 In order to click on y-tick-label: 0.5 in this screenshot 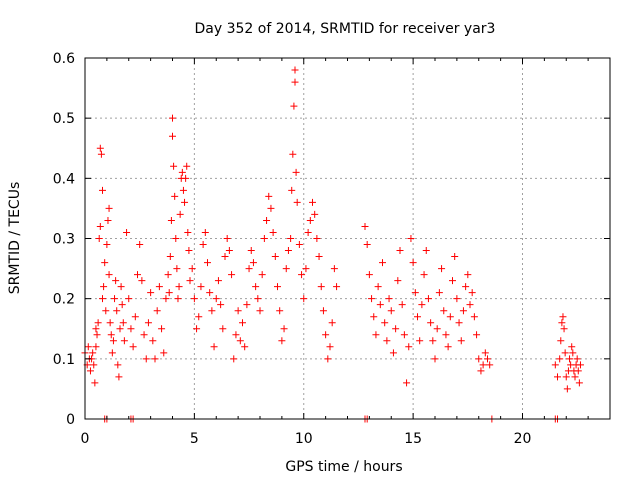, I will do `click(64, 119)`.